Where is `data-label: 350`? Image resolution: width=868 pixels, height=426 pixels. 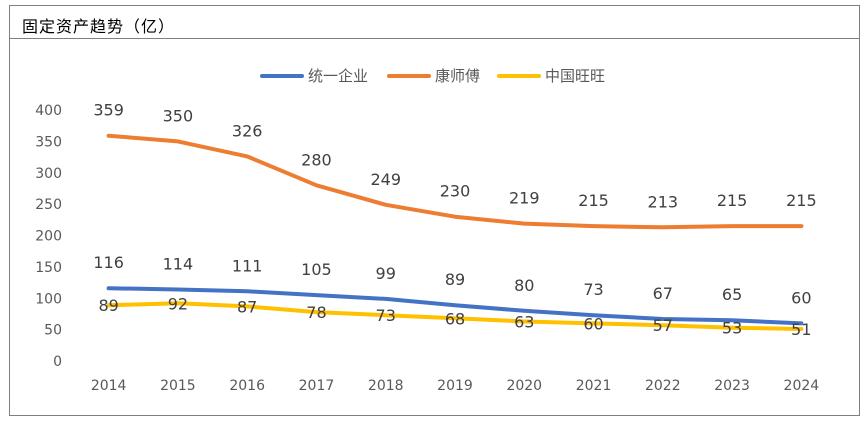 data-label: 350 is located at coordinates (178, 115).